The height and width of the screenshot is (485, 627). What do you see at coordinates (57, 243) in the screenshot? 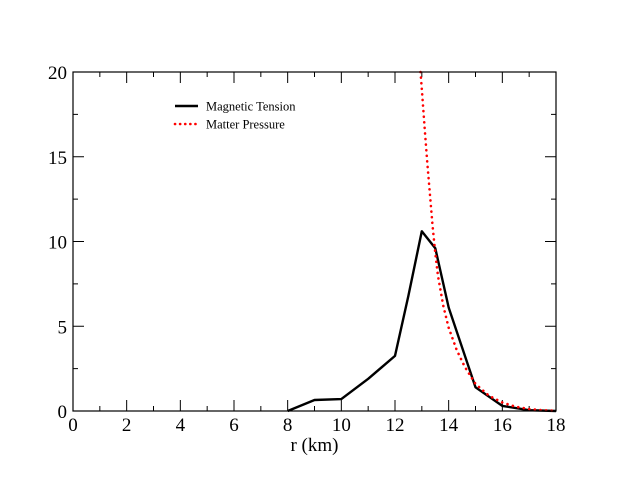
I see `y-tick-label: 10` at bounding box center [57, 243].